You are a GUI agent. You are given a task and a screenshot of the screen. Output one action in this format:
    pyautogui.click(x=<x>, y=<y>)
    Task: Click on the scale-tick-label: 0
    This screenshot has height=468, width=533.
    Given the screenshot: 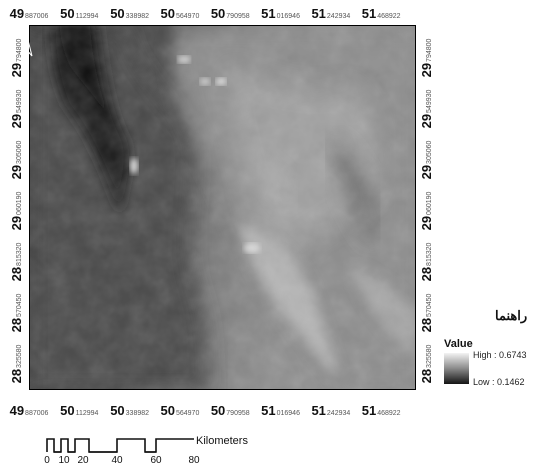 What is the action you would take?
    pyautogui.click(x=47, y=460)
    